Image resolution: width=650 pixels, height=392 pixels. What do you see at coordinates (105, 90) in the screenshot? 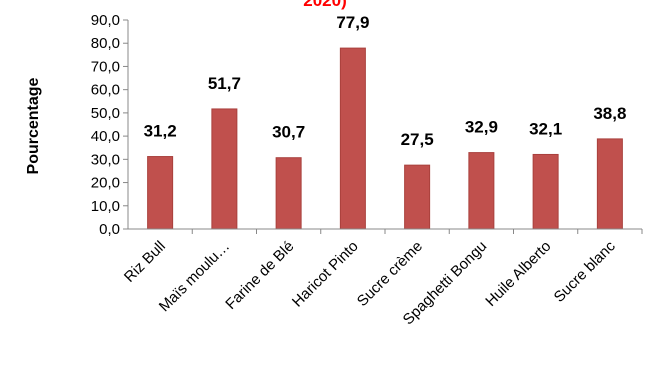
I see `y-tick-label: 60,0` at bounding box center [105, 90].